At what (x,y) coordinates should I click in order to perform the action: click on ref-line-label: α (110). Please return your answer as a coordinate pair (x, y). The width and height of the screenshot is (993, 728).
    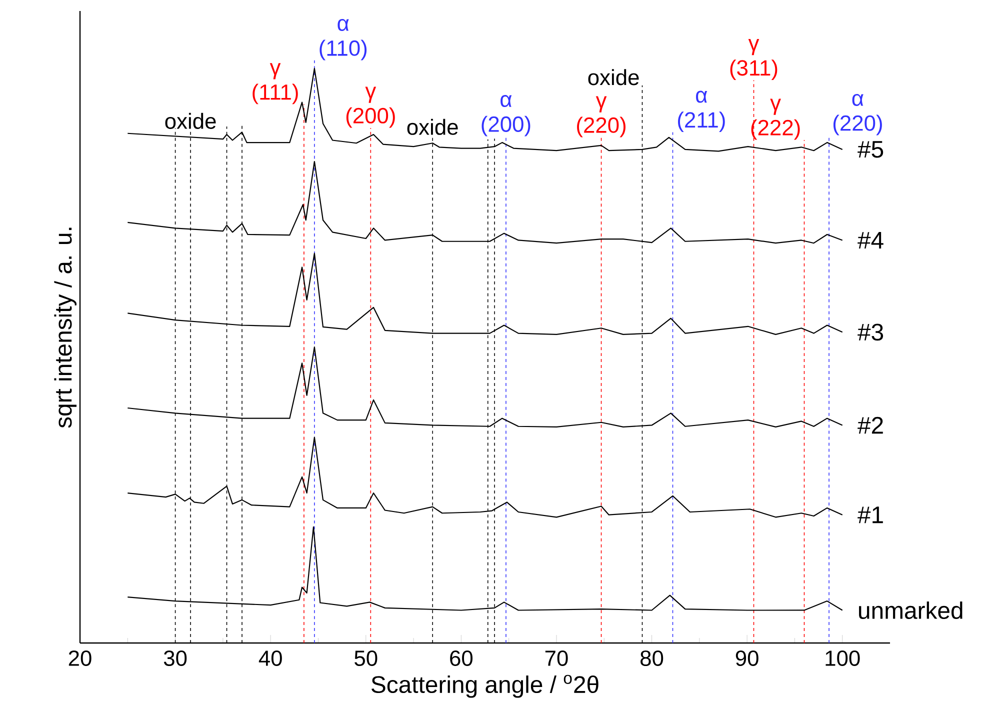
    Looking at the image, I should click on (343, 39).